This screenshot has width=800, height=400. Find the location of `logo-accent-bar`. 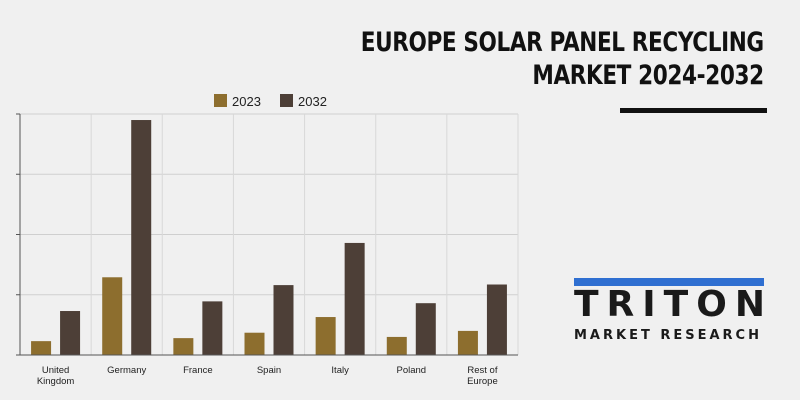

logo-accent-bar is located at coordinates (669, 282).